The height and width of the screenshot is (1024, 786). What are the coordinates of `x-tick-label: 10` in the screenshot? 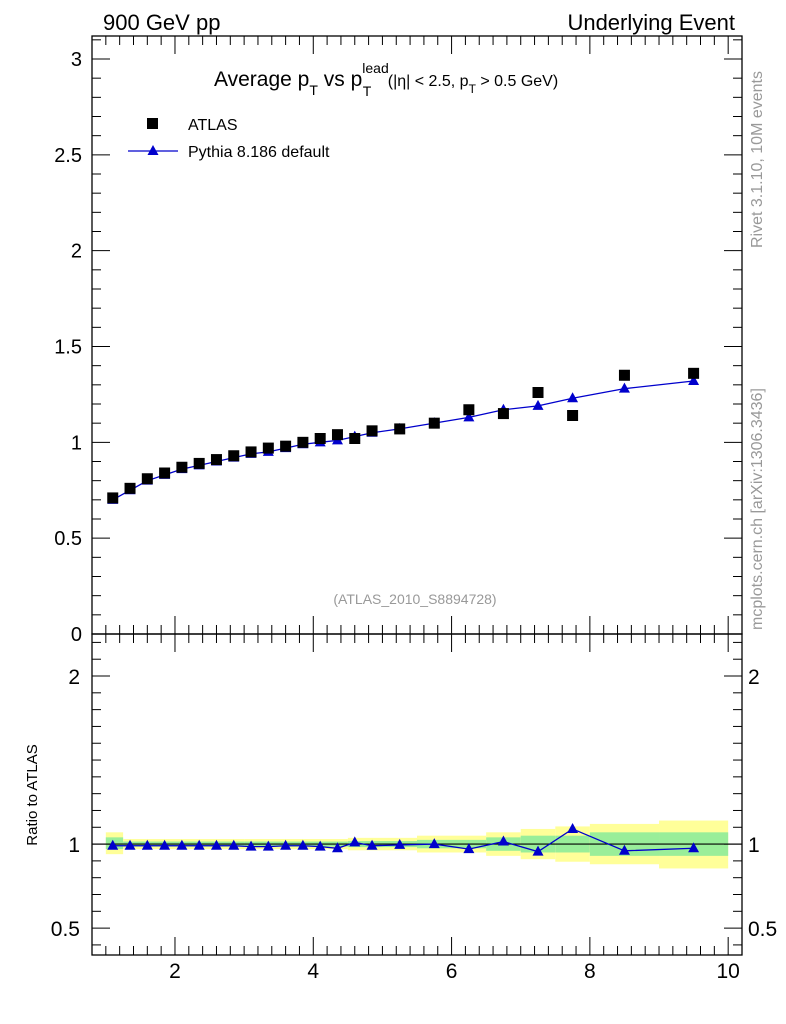 It's located at (727, 971).